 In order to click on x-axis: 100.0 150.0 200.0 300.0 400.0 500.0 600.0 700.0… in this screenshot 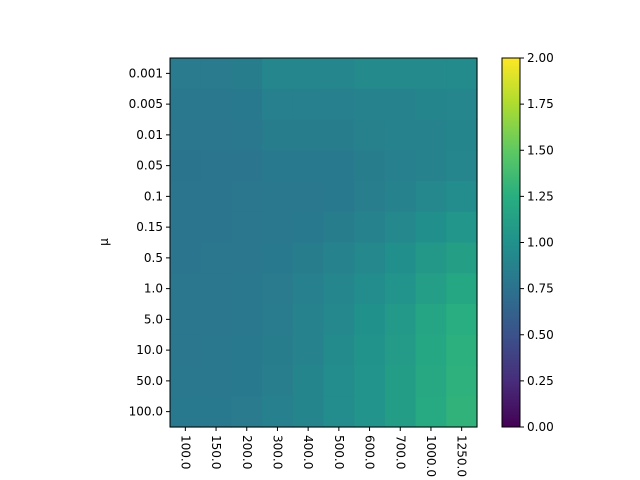, I will do `click(323, 452)`.